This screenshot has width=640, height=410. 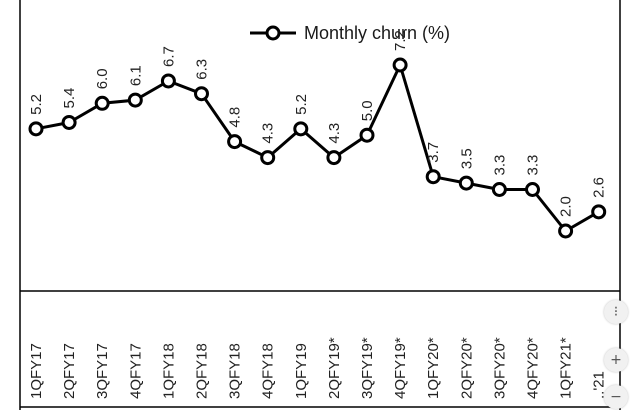 I want to click on legend-label: Monthly churn (%), so click(x=377, y=33).